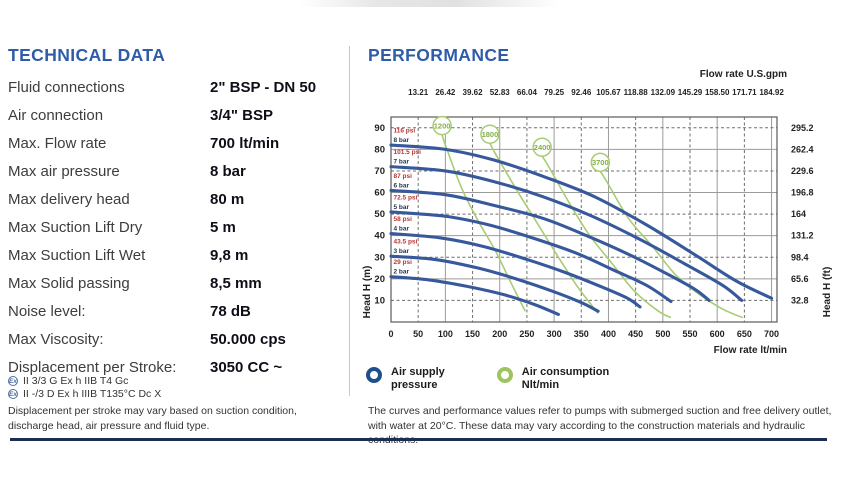  What do you see at coordinates (406, 242) in the screenshot?
I see `curve-psi-label: 43.5 psi` at bounding box center [406, 242].